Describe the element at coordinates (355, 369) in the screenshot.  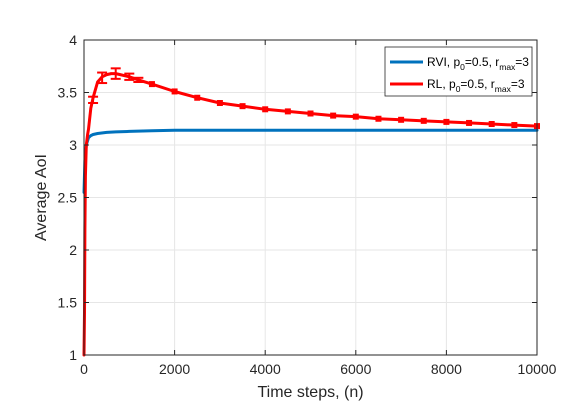
I see `x-tick-label: 6000` at that location.